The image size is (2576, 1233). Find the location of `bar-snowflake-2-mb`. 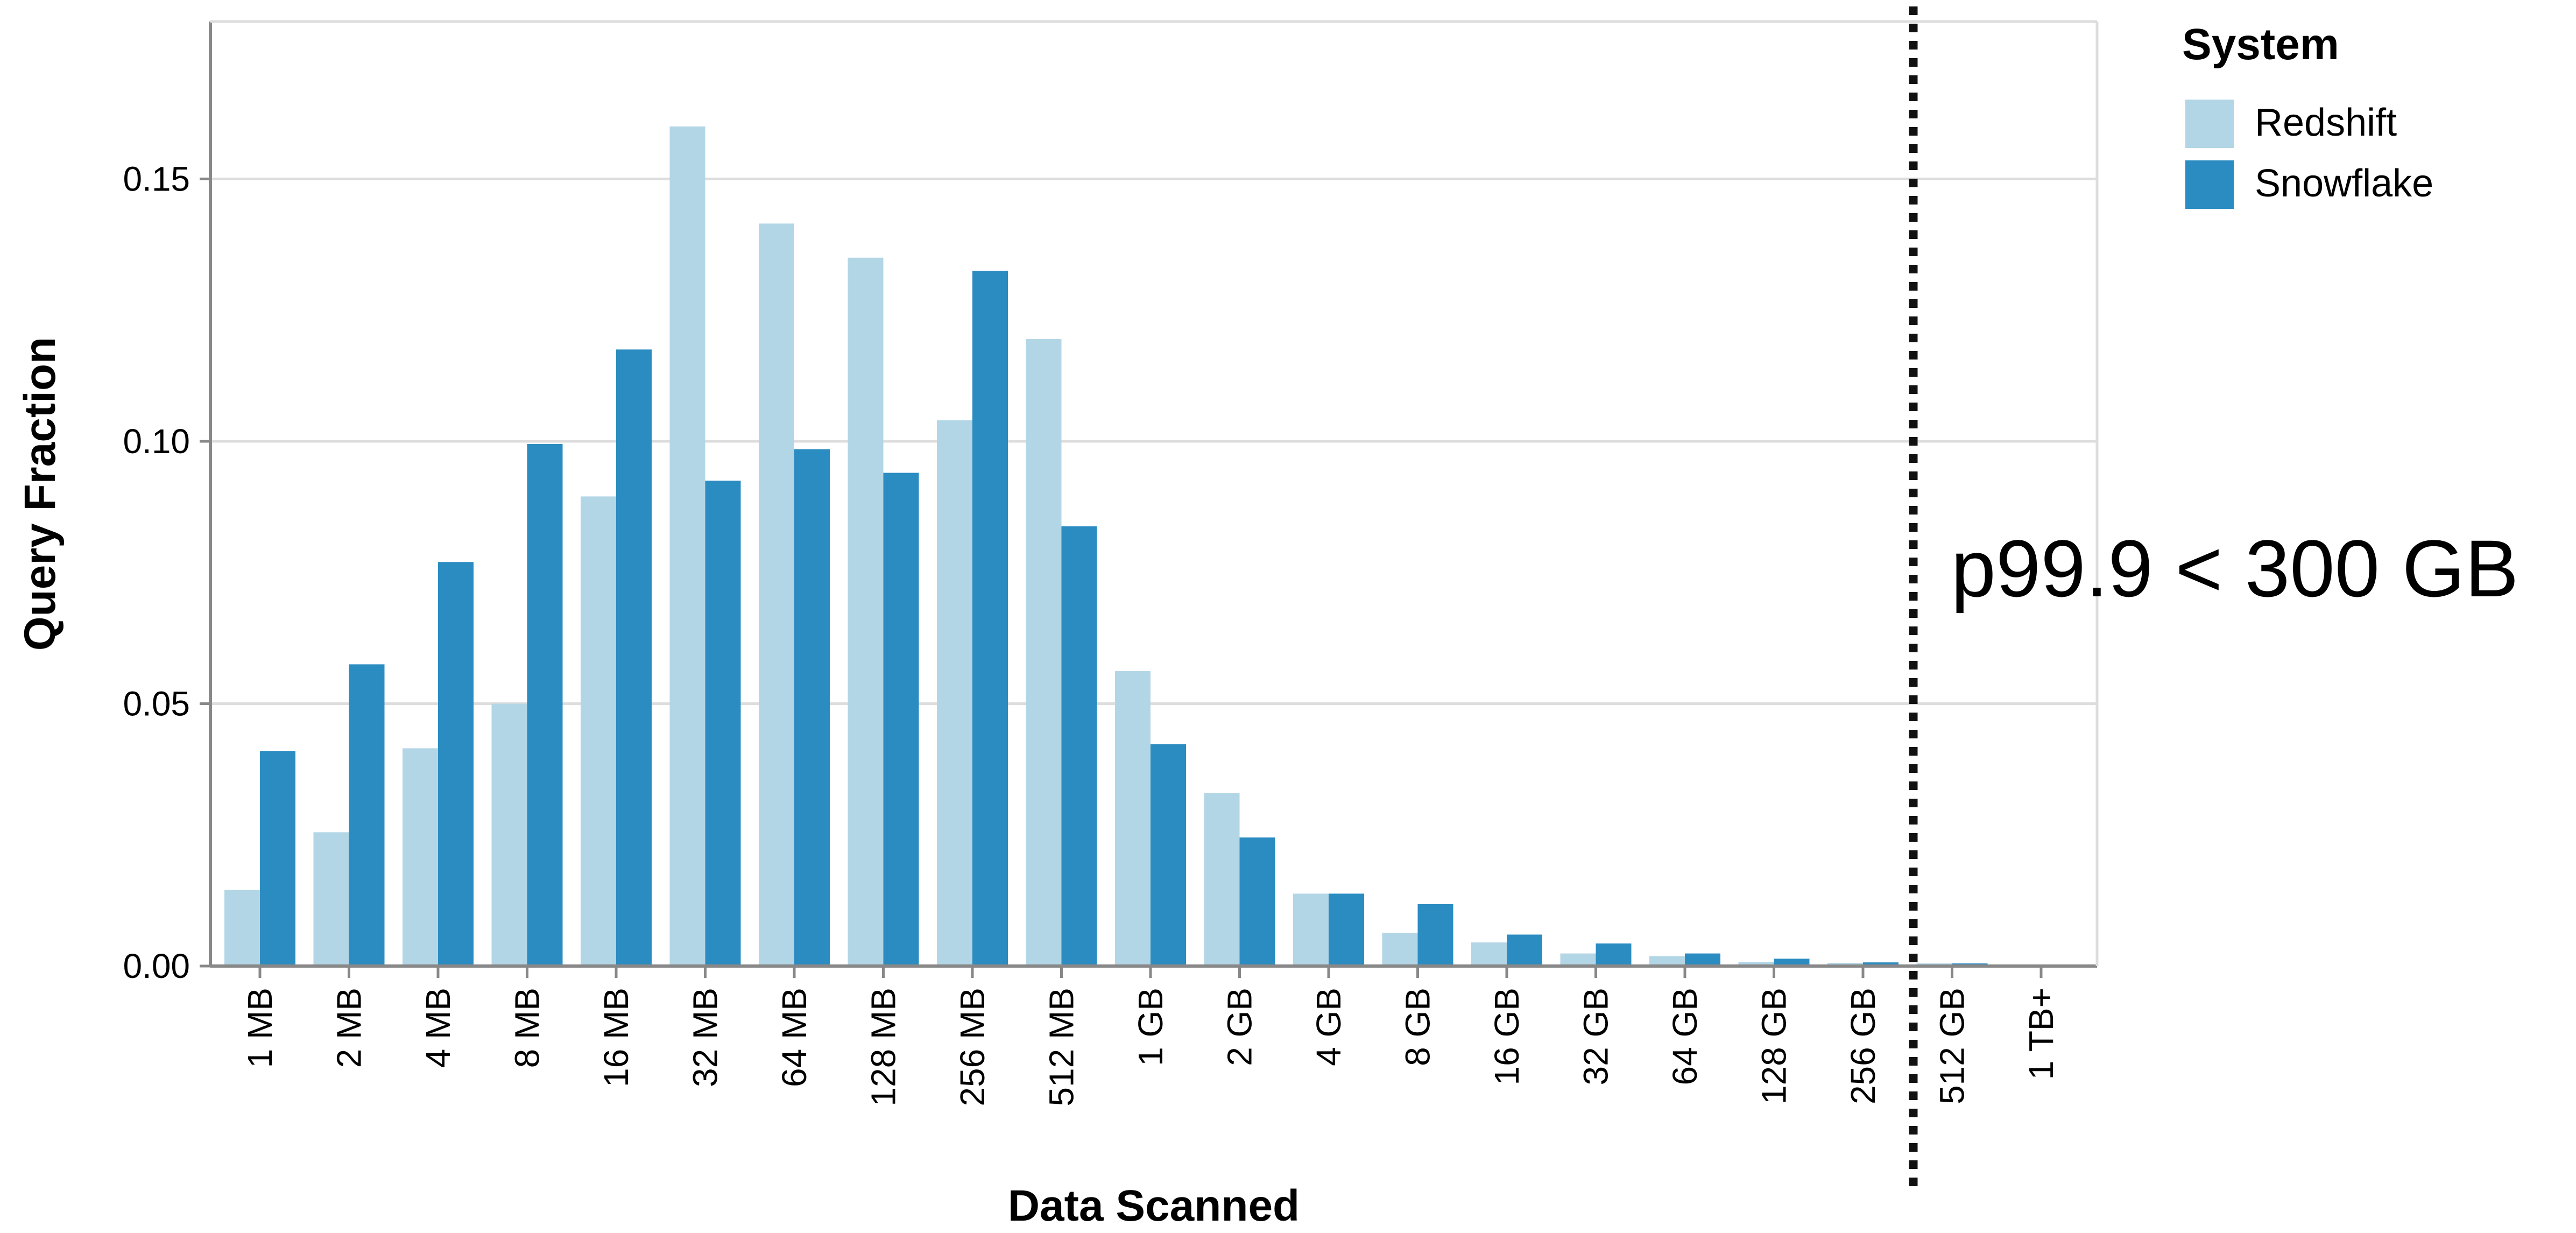

bar-snowflake-2-mb is located at coordinates (367, 815).